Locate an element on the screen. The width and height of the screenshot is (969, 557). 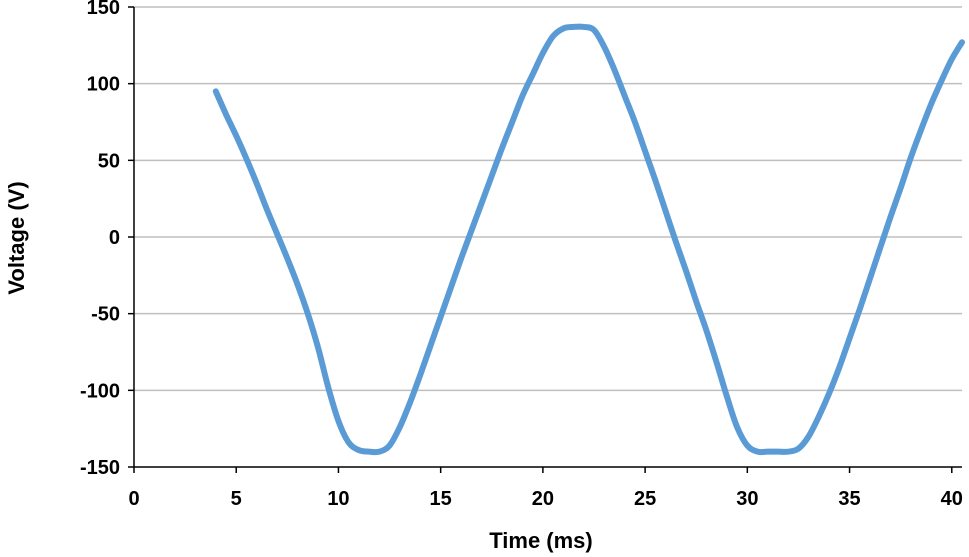
x-tick-label-3: 15 is located at coordinates (441, 499).